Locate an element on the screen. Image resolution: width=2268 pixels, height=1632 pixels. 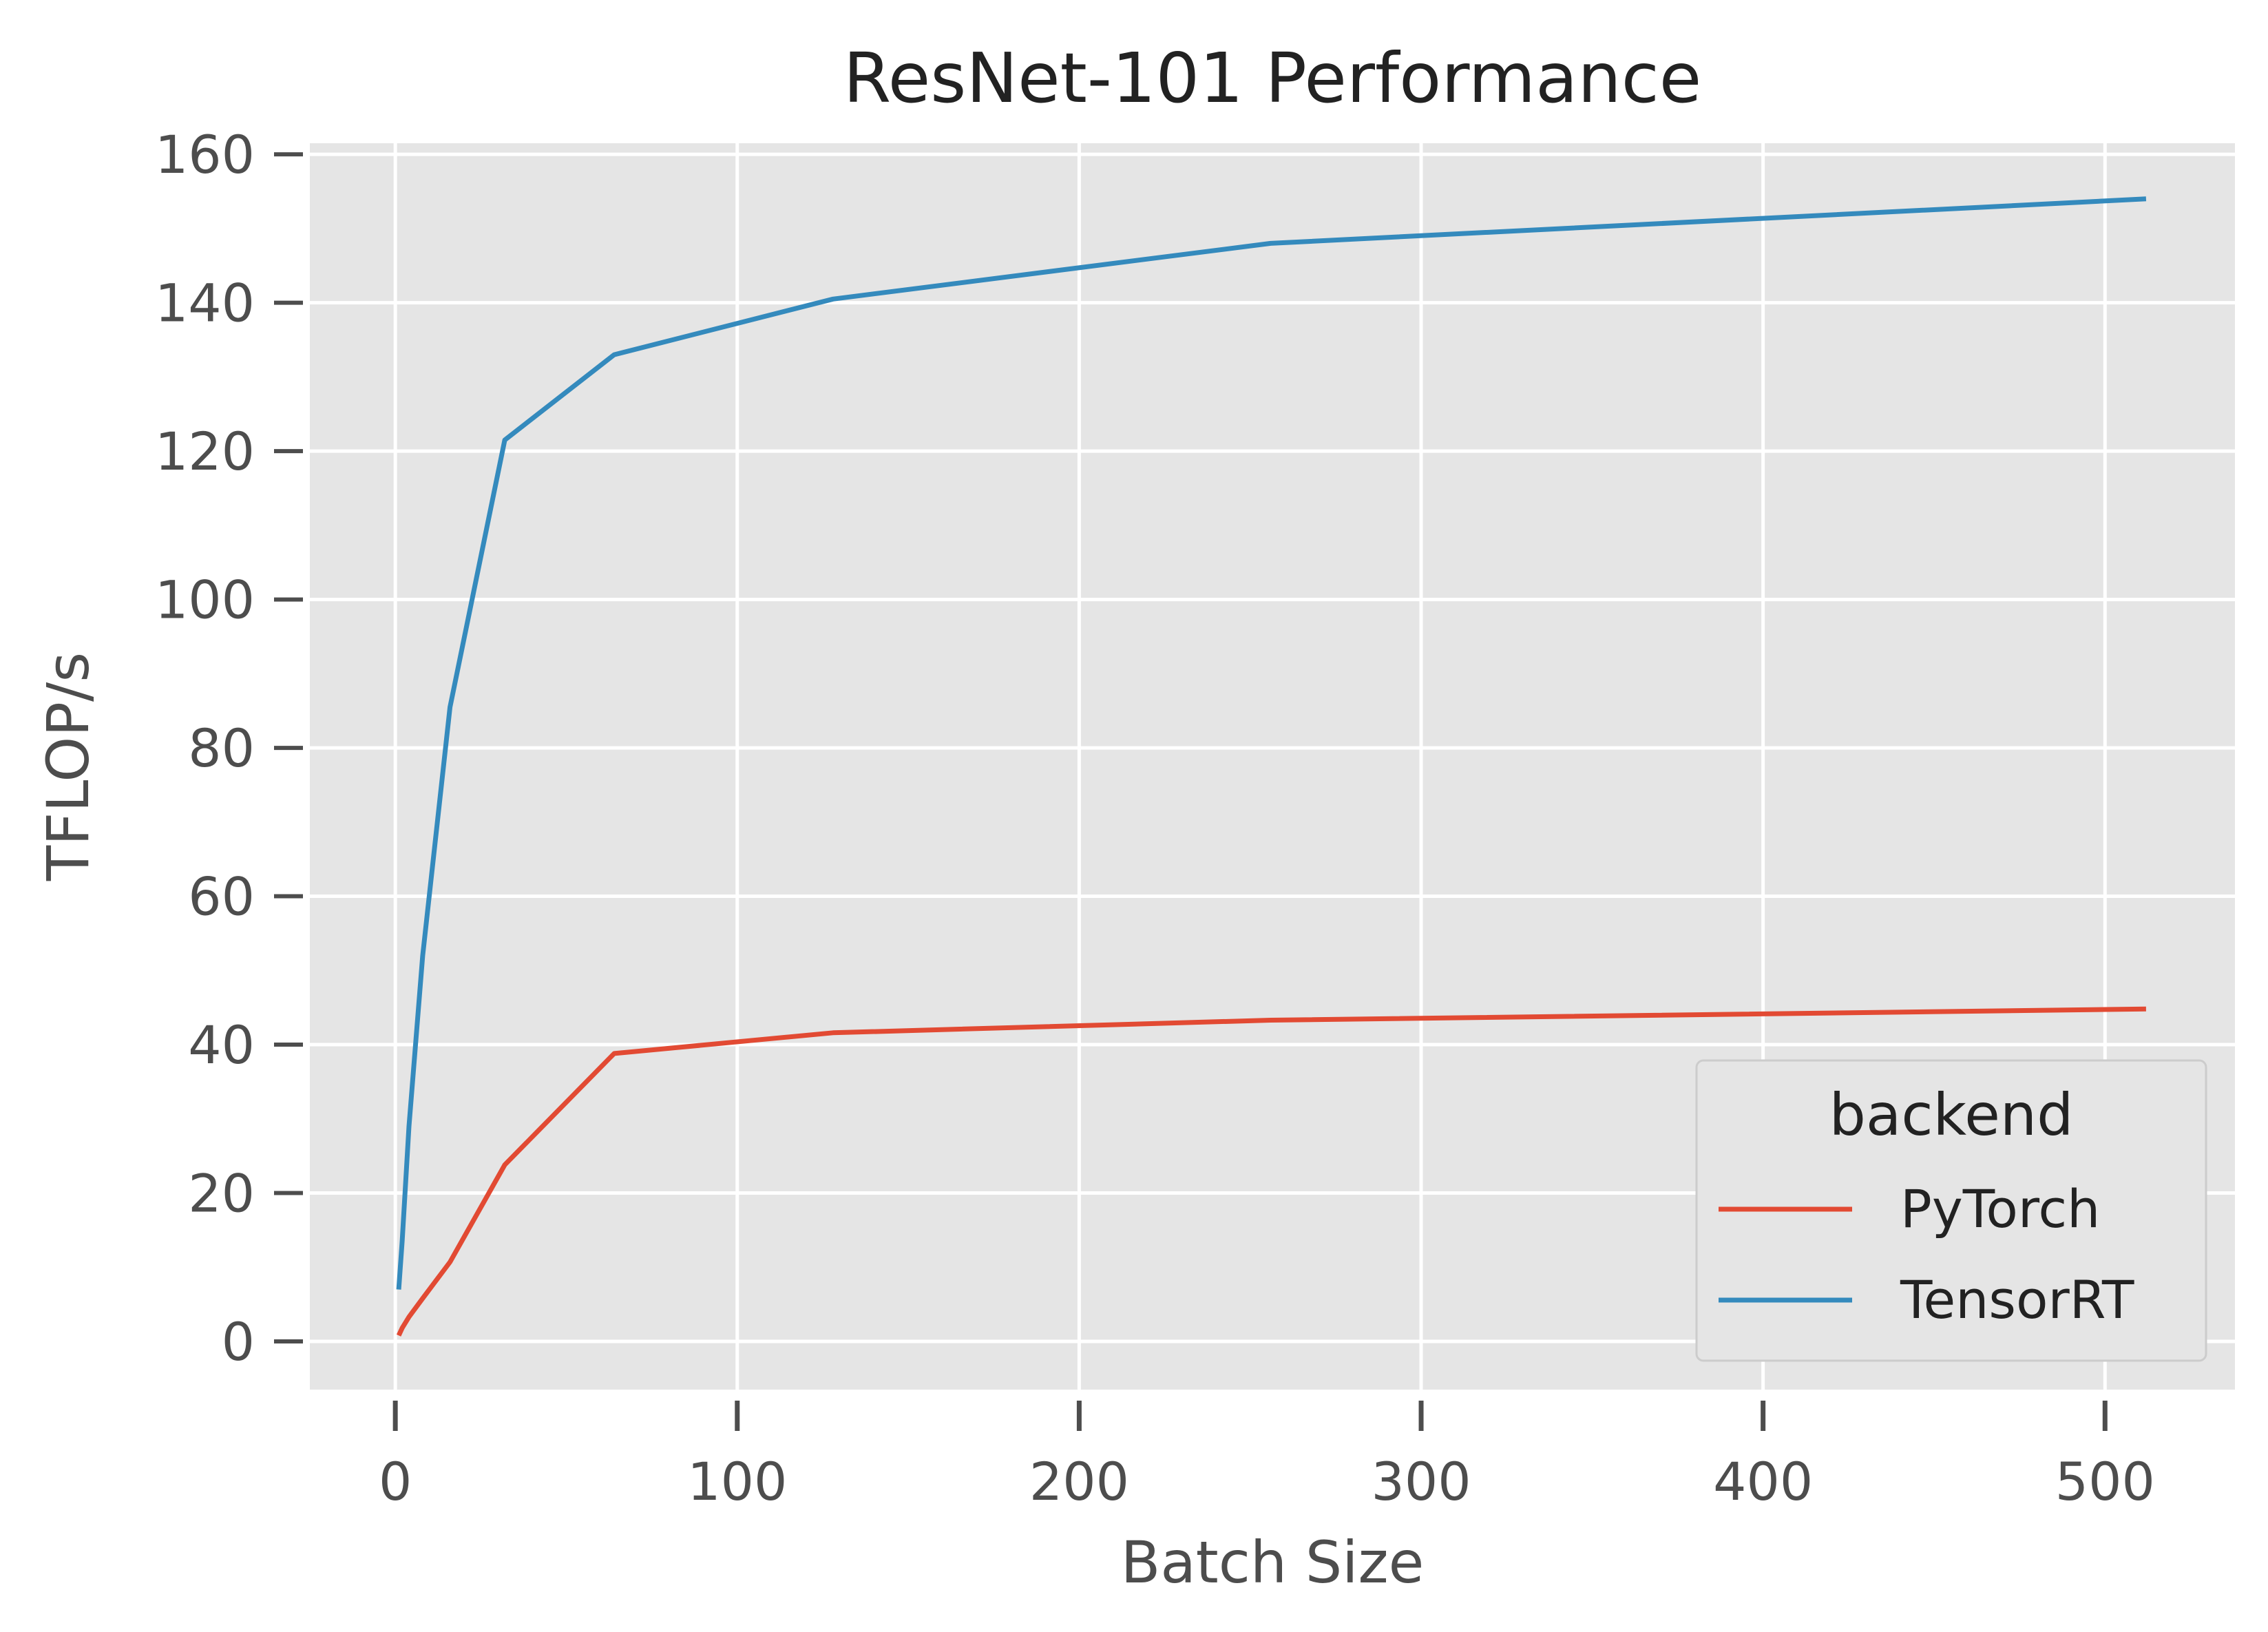
y-tick-label: 100 is located at coordinates (205, 600).